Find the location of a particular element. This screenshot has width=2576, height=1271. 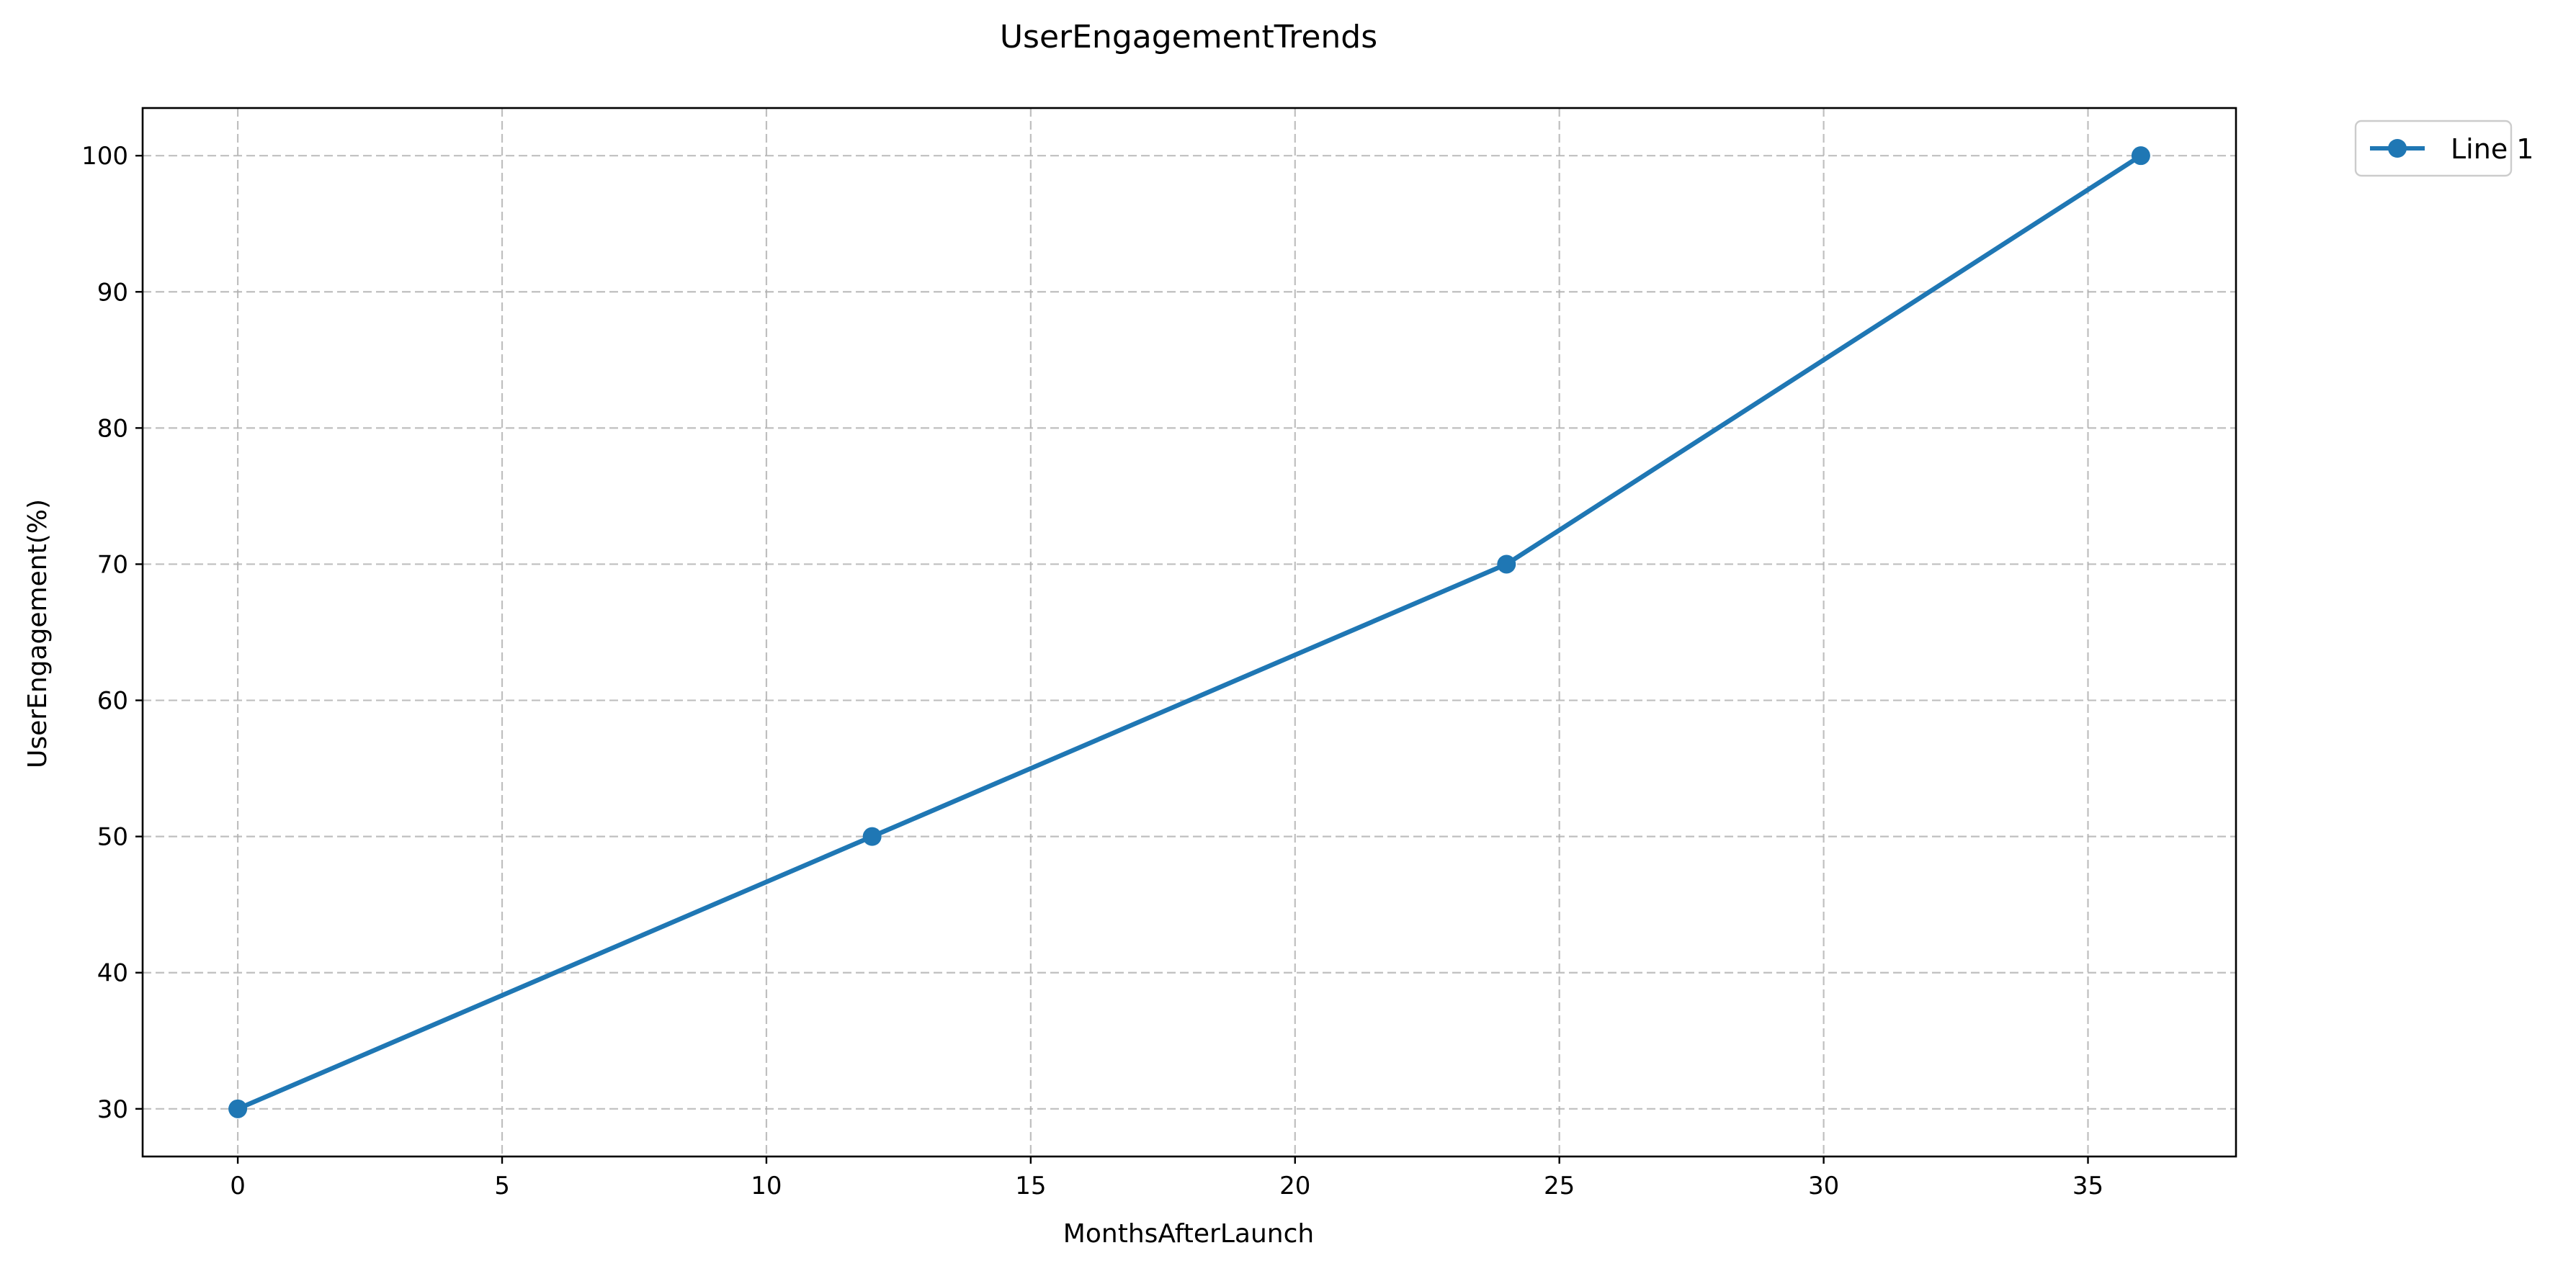

x-tick-label: 15 is located at coordinates (1030, 1186).